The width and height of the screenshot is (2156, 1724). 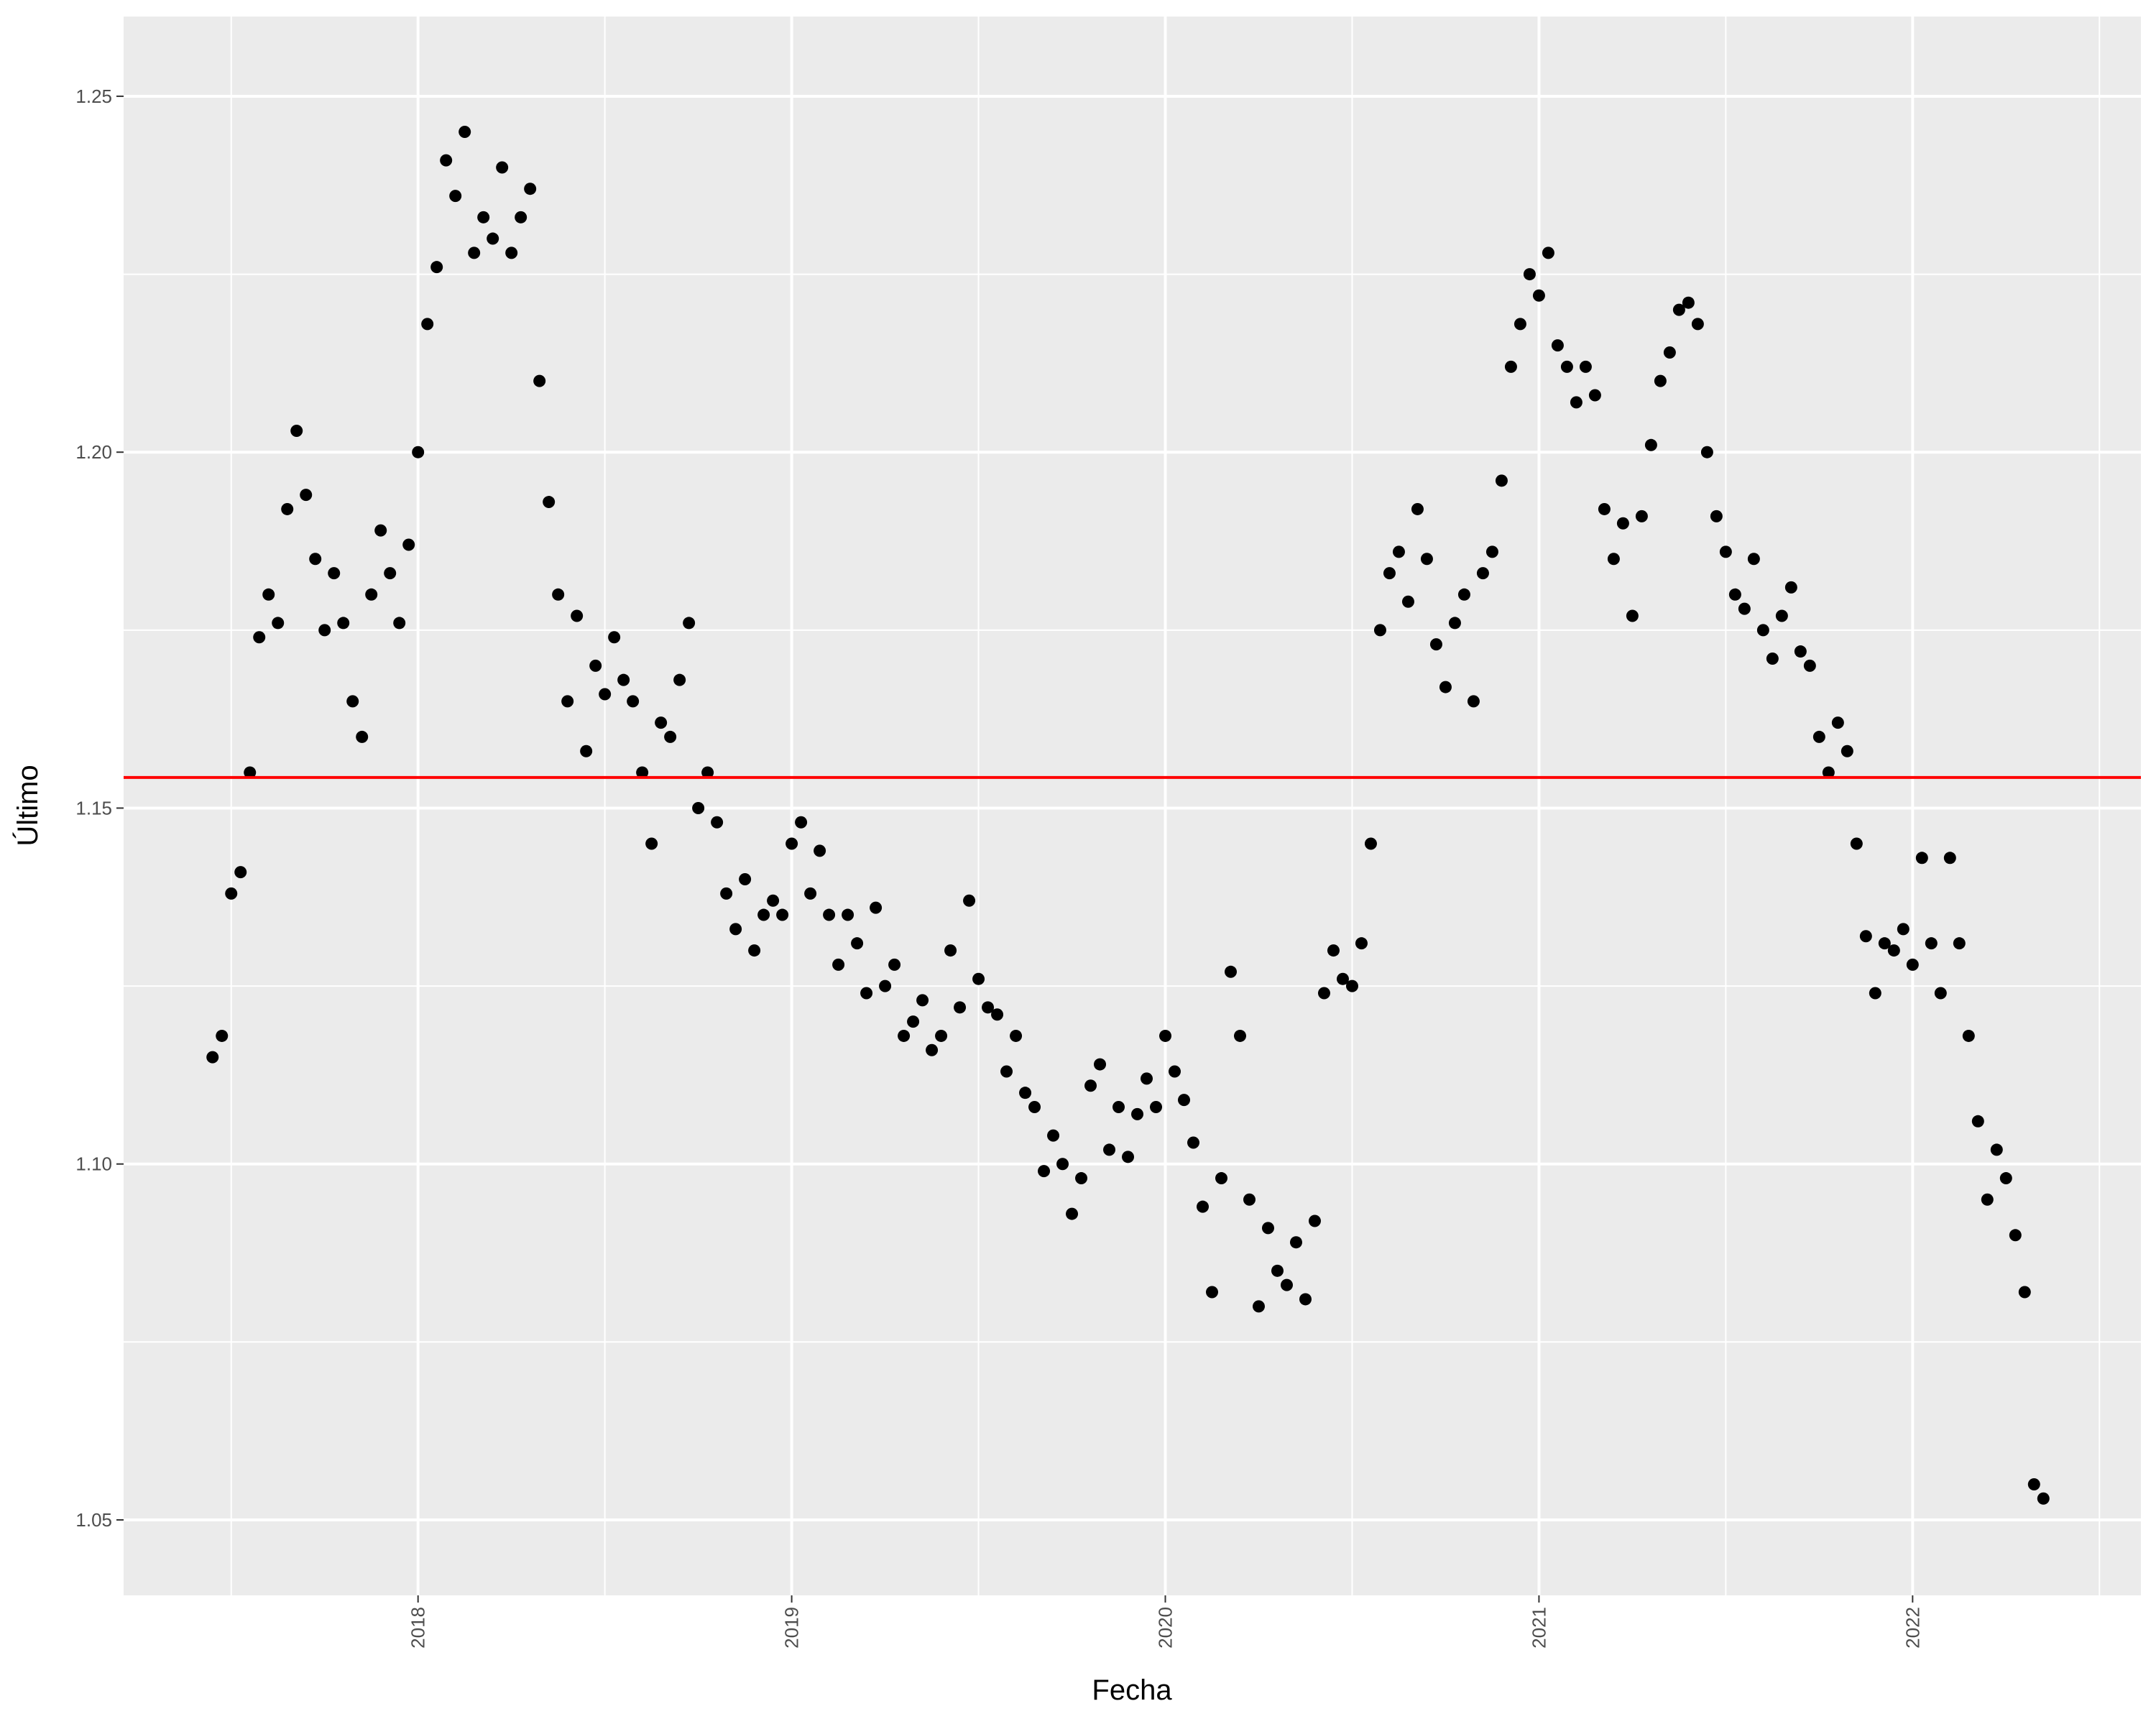 I want to click on y-tick-label: 1.15, so click(x=93, y=808).